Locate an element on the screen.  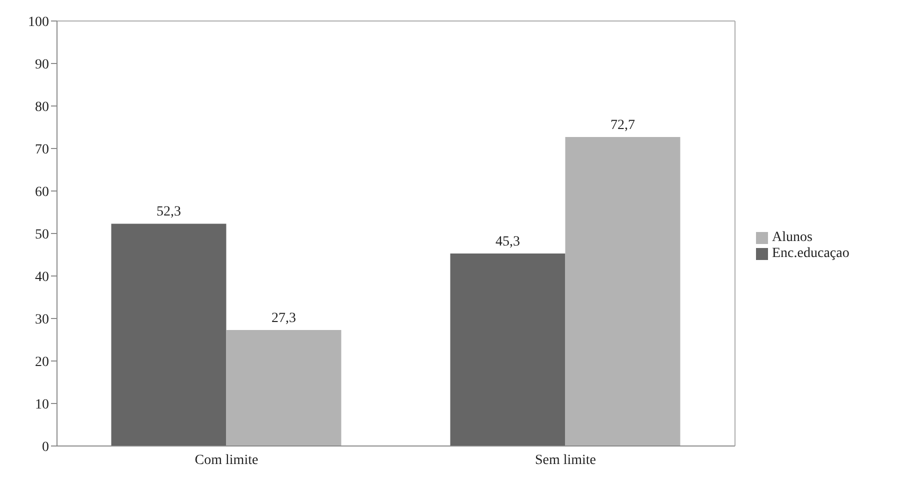
y-tick-label: 40 is located at coordinates (42, 277).